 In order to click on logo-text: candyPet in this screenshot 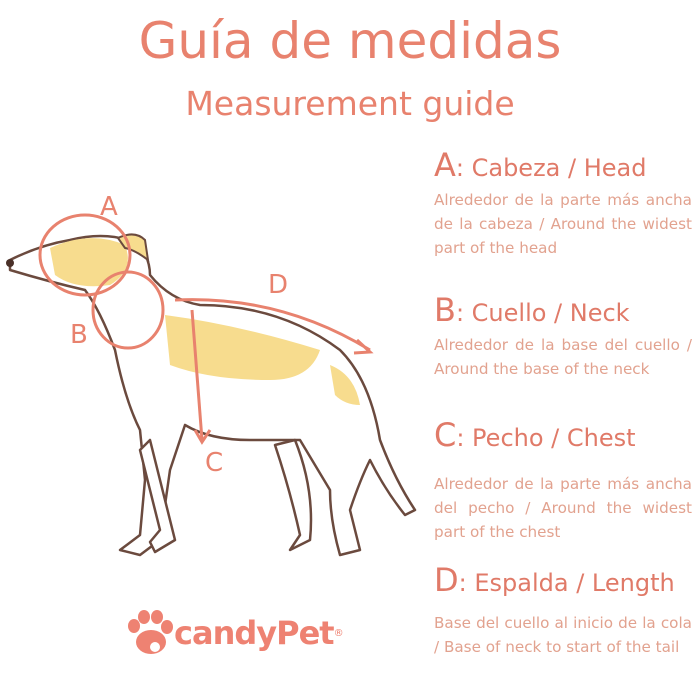, I will do `click(254, 633)`.